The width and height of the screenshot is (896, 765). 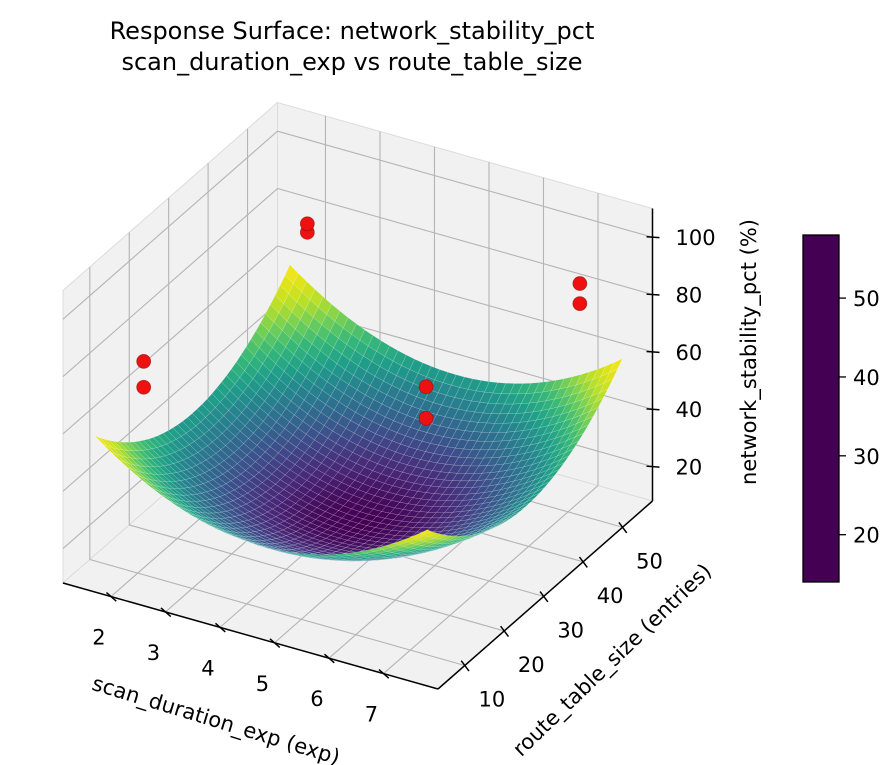 I want to click on chart-title-line2: scan_duration_exp vs route_table_size, so click(x=351, y=62).